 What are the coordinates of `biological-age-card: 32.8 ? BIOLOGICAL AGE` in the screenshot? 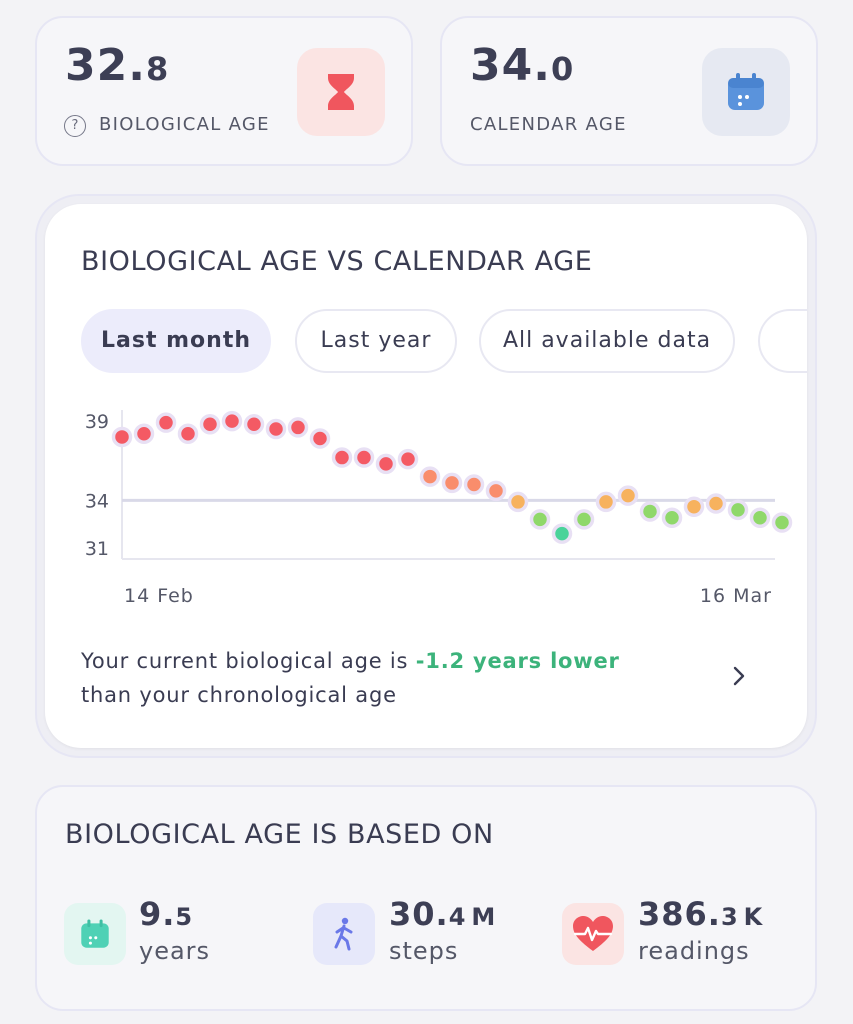 It's located at (224, 91).